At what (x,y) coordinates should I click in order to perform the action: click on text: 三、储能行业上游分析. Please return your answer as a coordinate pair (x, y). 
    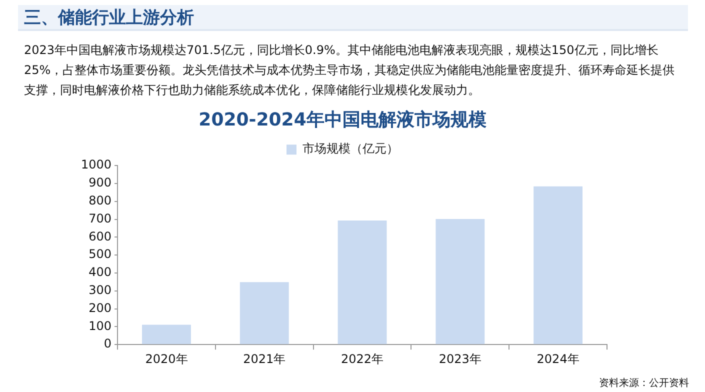
    Looking at the image, I should click on (353, 18).